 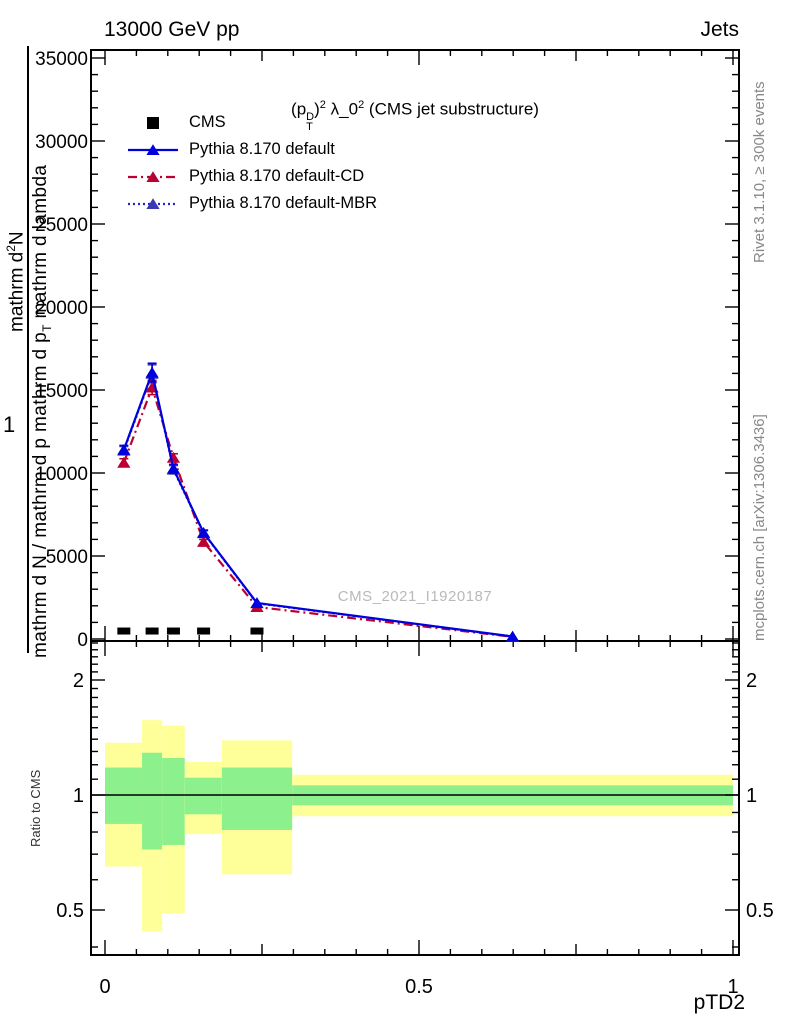 I want to click on tick-label: 35000, so click(x=61, y=59).